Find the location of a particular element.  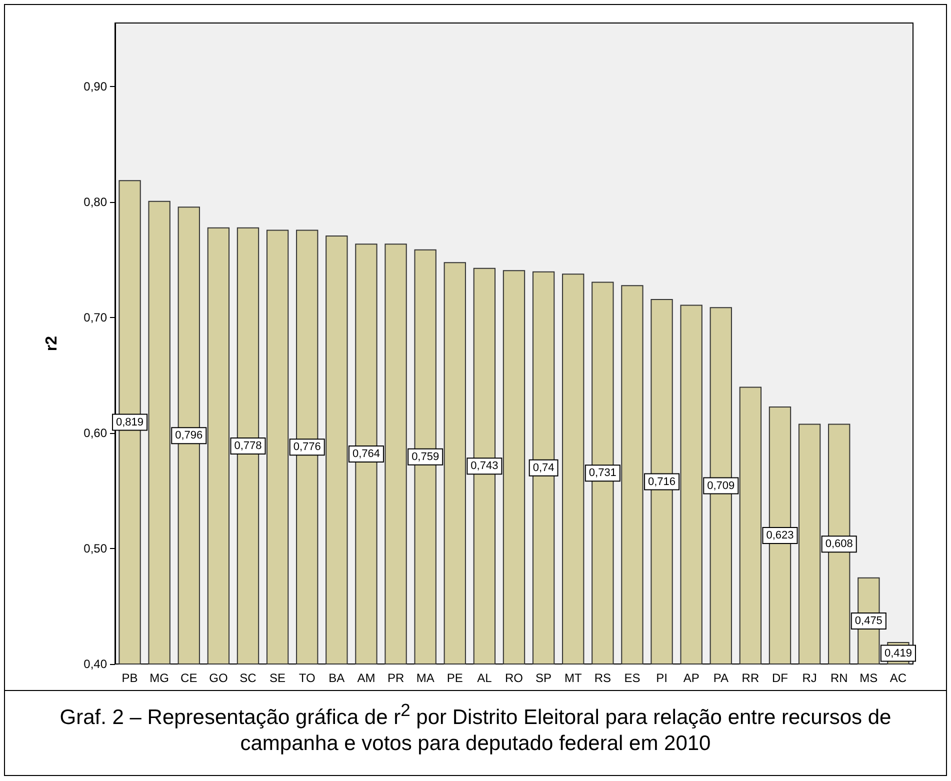

x-tick-label: RR is located at coordinates (751, 678).